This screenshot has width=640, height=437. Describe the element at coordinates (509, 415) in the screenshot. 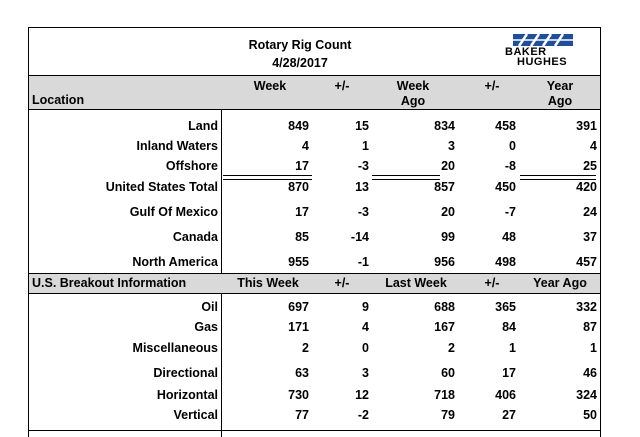

I see `breakout-cell-pm2: 27` at that location.